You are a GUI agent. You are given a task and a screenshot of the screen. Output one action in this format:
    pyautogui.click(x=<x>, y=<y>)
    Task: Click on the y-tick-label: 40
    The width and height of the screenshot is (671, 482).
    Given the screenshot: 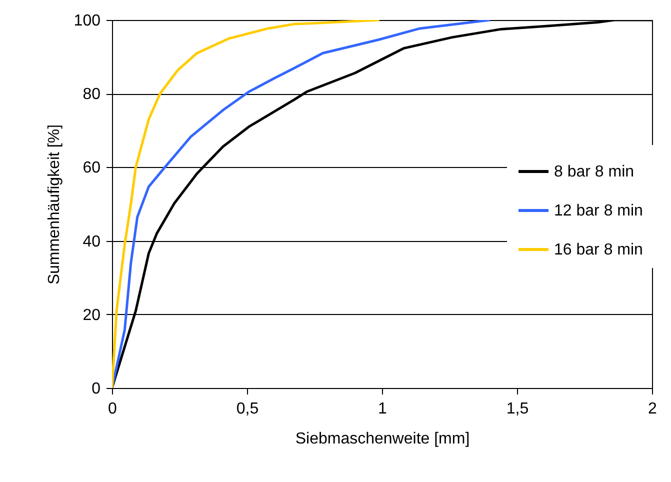 What is the action you would take?
    pyautogui.click(x=91, y=241)
    